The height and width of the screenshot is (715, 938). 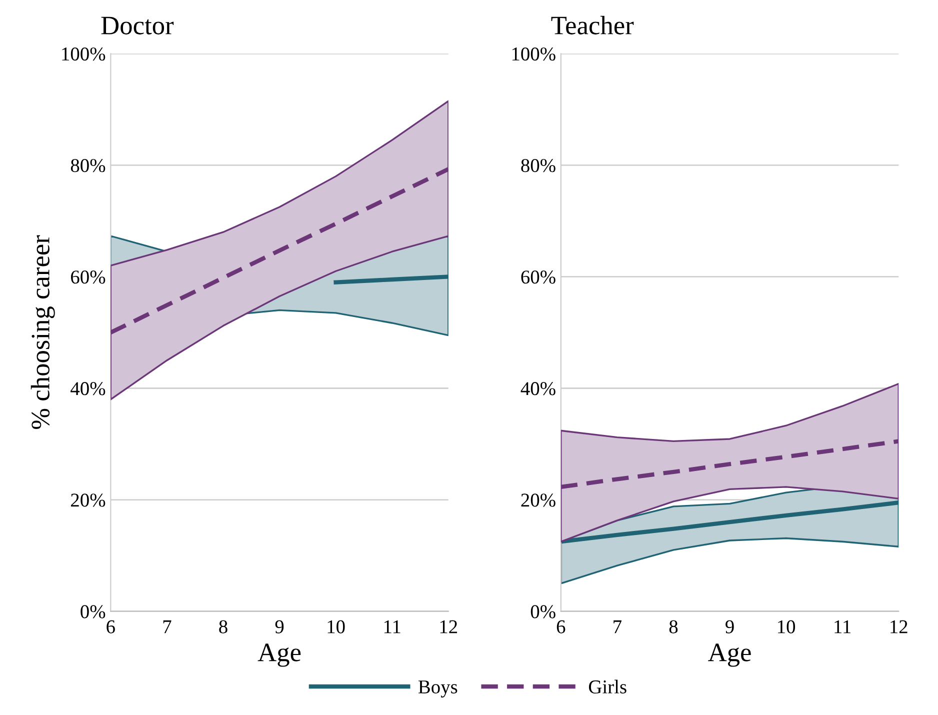 I want to click on chart-title: Teacher, so click(x=592, y=25).